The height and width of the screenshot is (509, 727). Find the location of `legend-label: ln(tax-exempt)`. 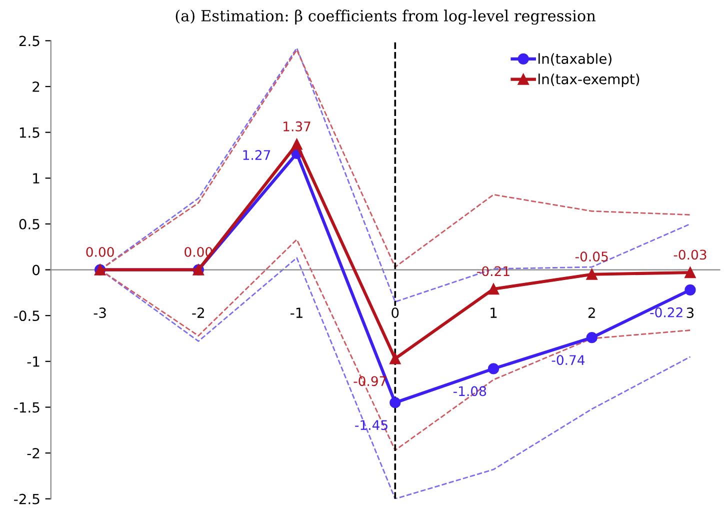

legend-label: ln(tax-exempt) is located at coordinates (589, 81).